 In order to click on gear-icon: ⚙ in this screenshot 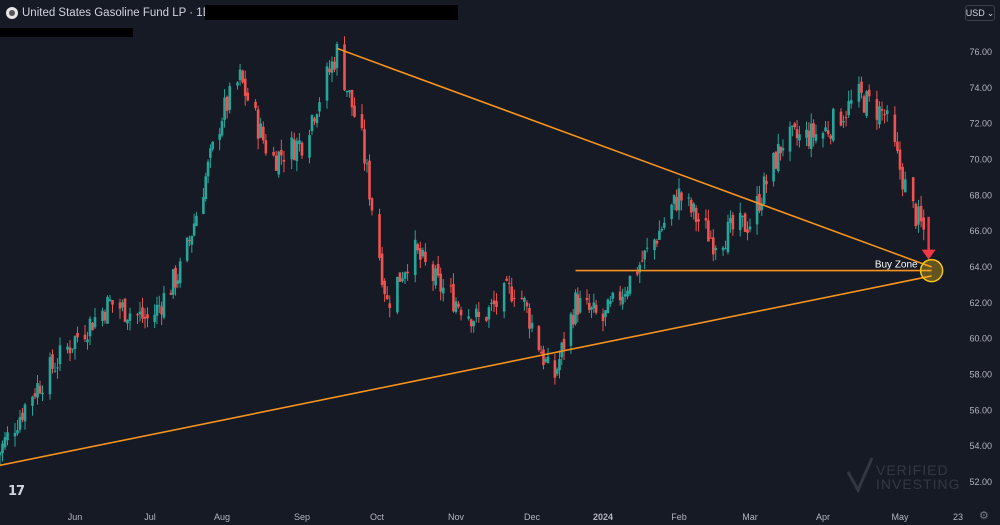, I will do `click(984, 516)`.